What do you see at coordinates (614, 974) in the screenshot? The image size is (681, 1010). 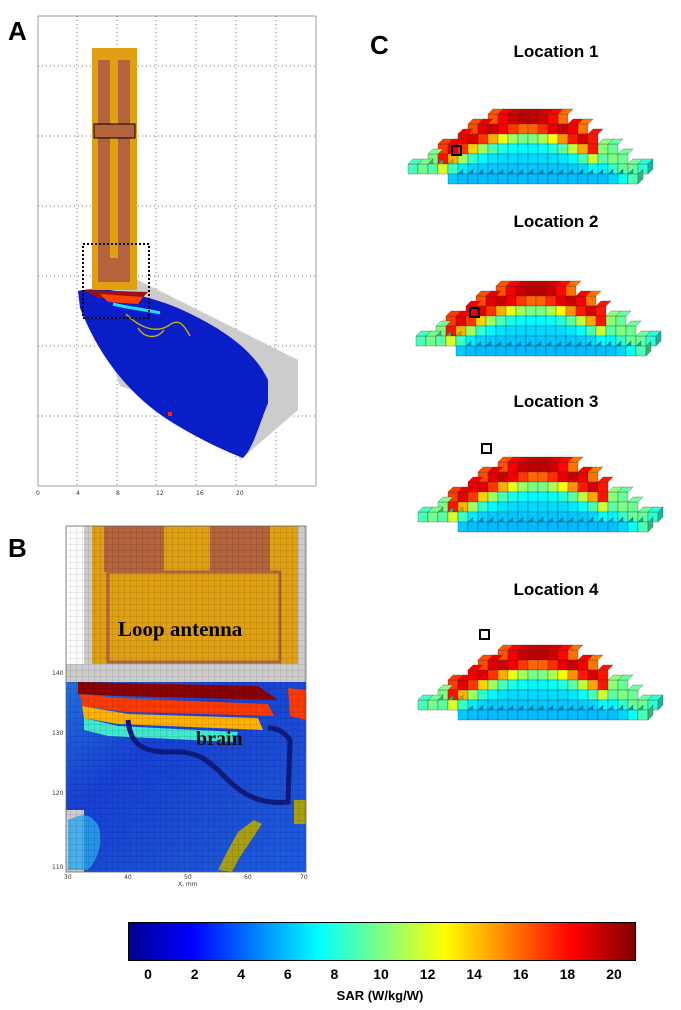 I see `colorbar-tick-label: 20` at bounding box center [614, 974].